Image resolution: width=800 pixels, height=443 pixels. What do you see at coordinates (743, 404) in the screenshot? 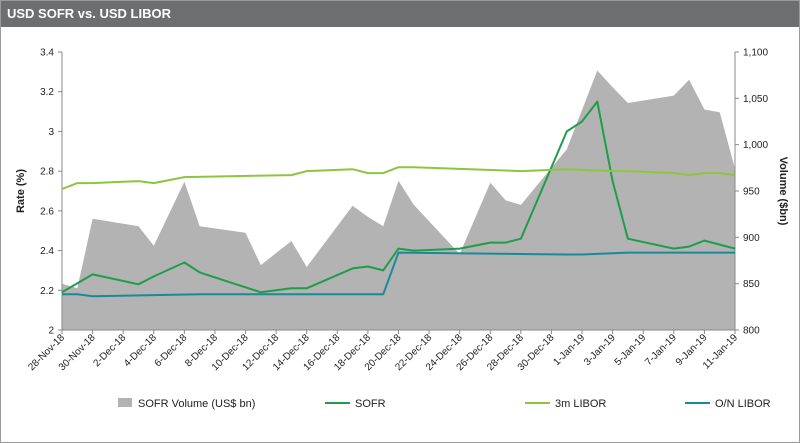
I see `legend-label-o-n-libor: O/N LIBOR` at bounding box center [743, 404].